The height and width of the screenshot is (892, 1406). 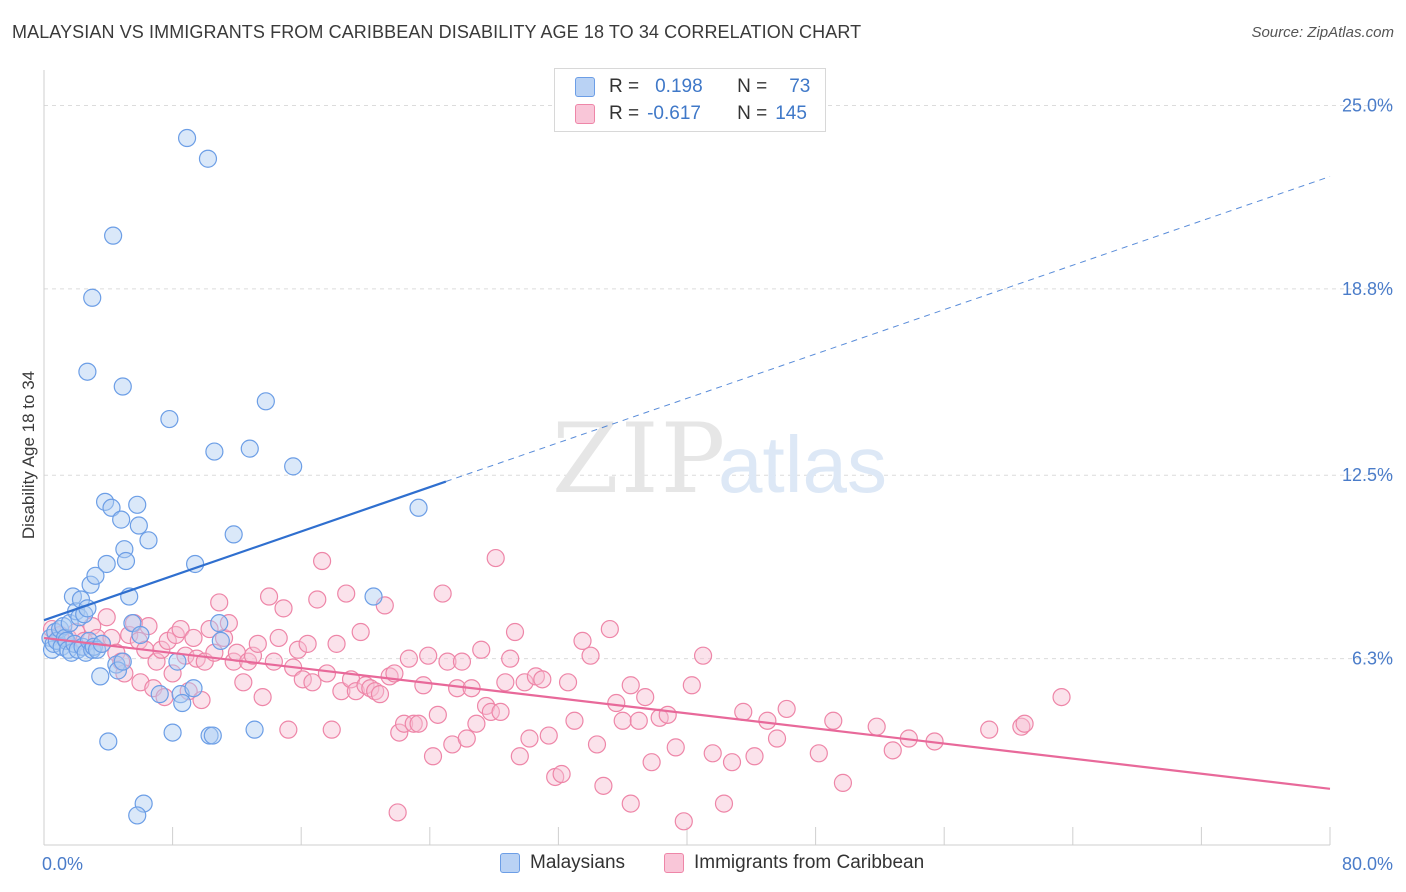 What do you see at coordinates (802, 464) in the screenshot?
I see `watermark-atlas: atlas` at bounding box center [802, 464].